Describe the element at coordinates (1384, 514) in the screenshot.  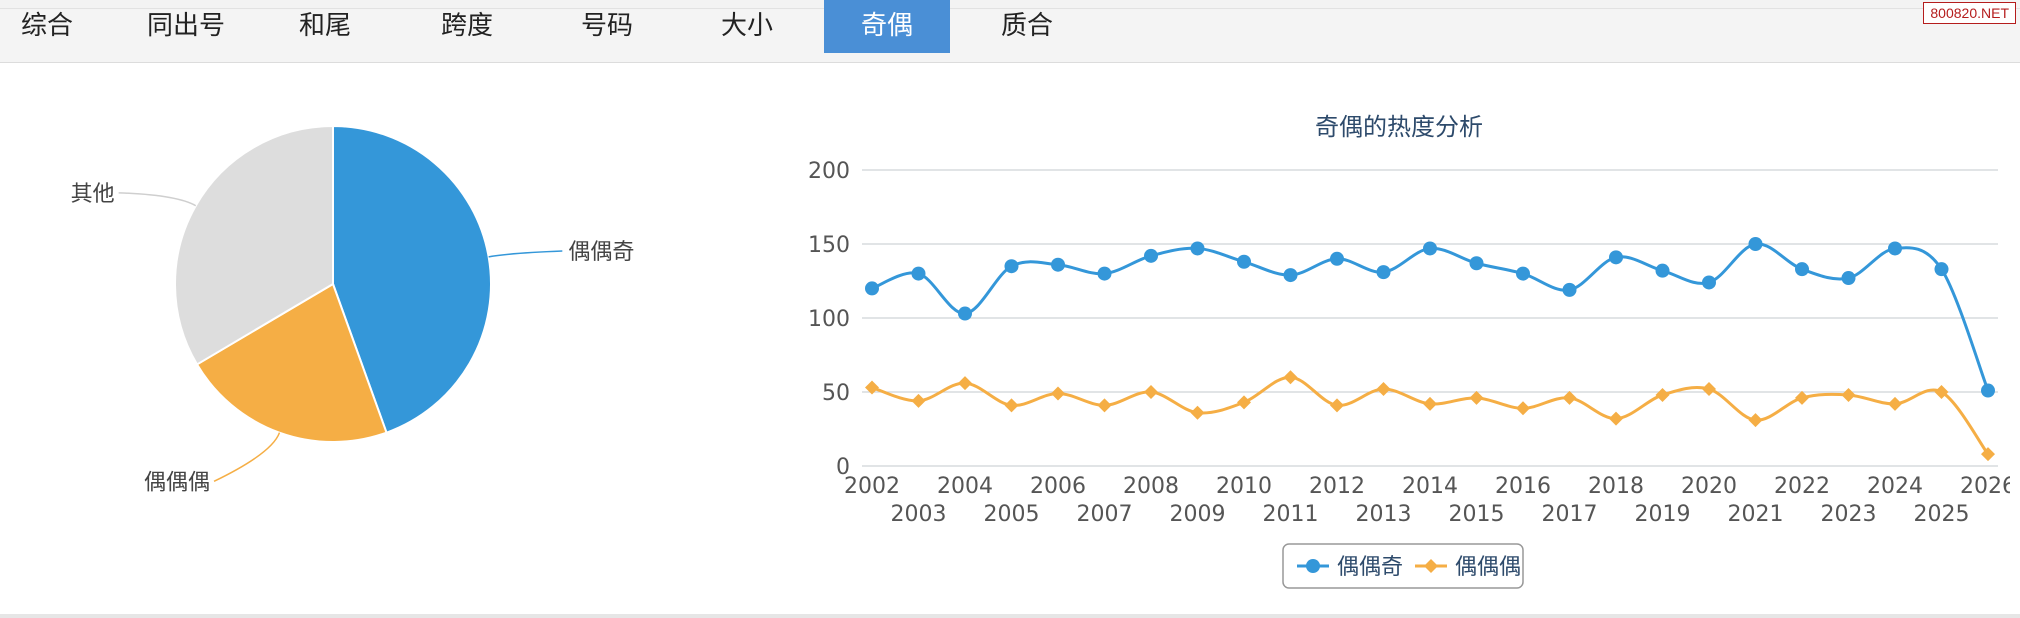
I see `x-tick-label: 2013` at that location.